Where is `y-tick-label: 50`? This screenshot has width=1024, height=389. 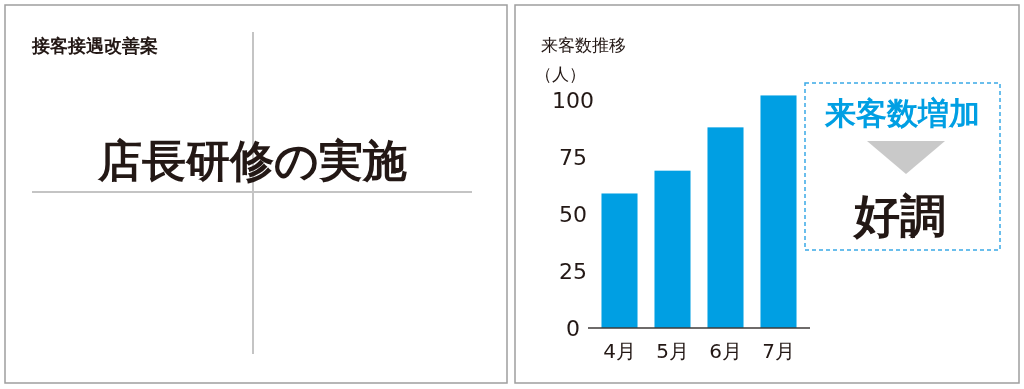
y-tick-label: 50 is located at coordinates (573, 214).